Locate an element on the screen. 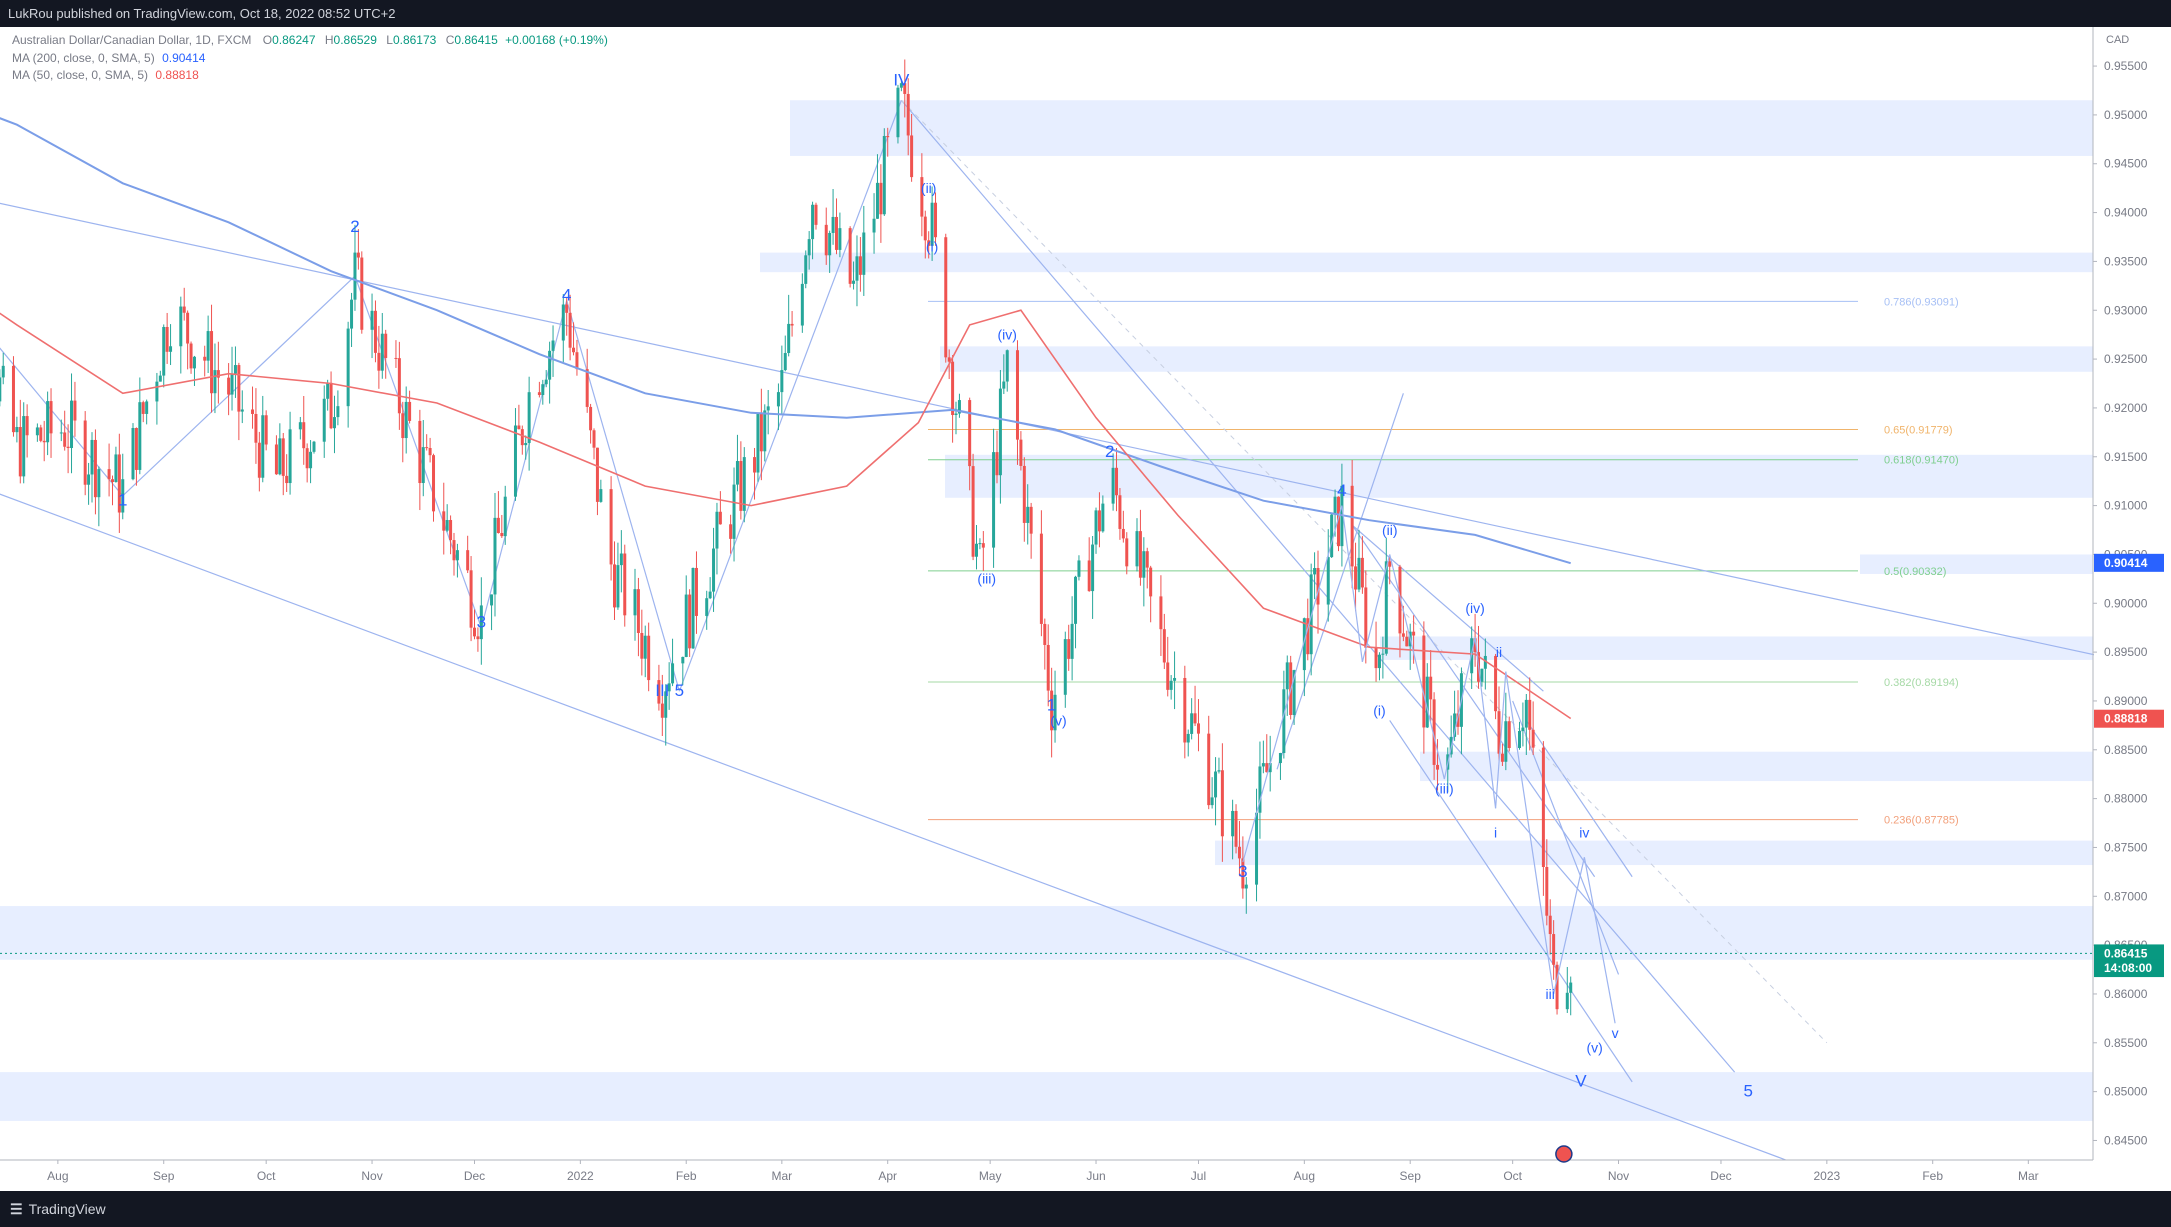  ma200-legend: MA (200, close, 0, SMA, 5) 0.90414 is located at coordinates (108, 58).